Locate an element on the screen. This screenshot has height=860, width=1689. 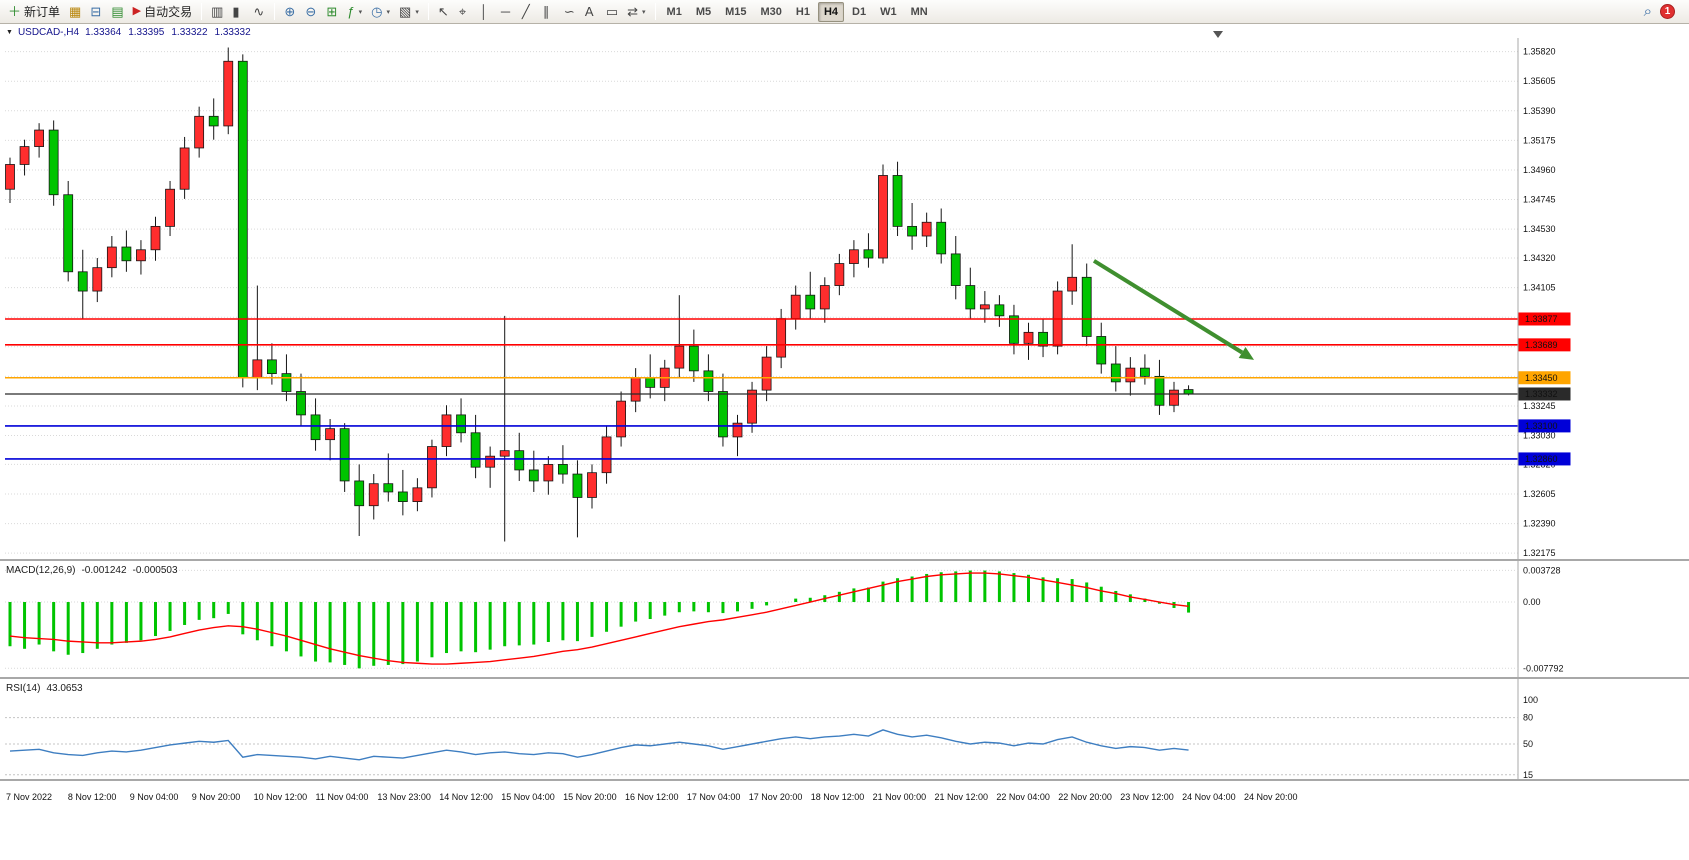
rsi-panel: 100 80 50 15 is located at coordinates (771, 737).